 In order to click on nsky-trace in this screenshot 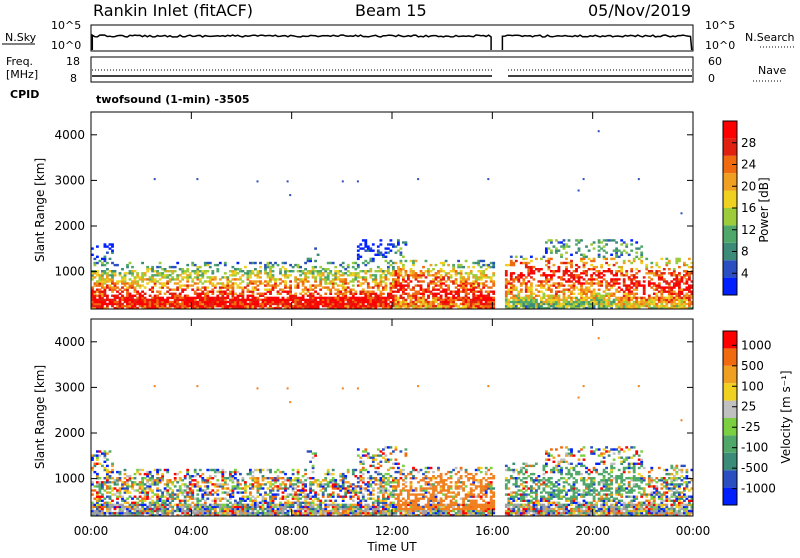, I will do `click(291, 42)`.